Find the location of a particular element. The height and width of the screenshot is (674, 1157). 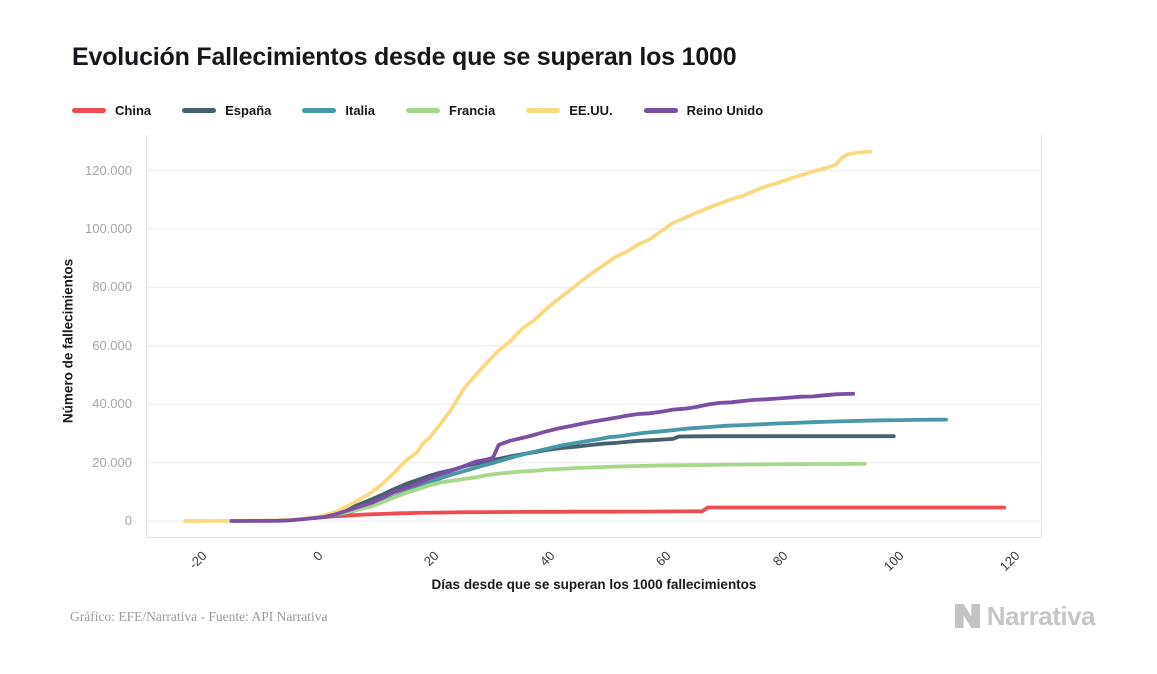

legend-label: Italia is located at coordinates (360, 110).